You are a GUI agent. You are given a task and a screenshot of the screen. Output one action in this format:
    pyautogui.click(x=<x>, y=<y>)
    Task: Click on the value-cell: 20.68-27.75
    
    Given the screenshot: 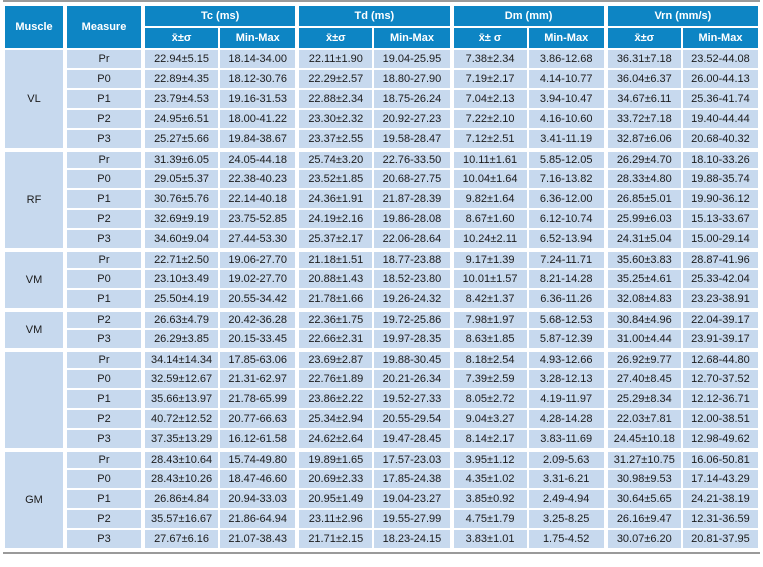 What is the action you would take?
    pyautogui.click(x=412, y=179)
    